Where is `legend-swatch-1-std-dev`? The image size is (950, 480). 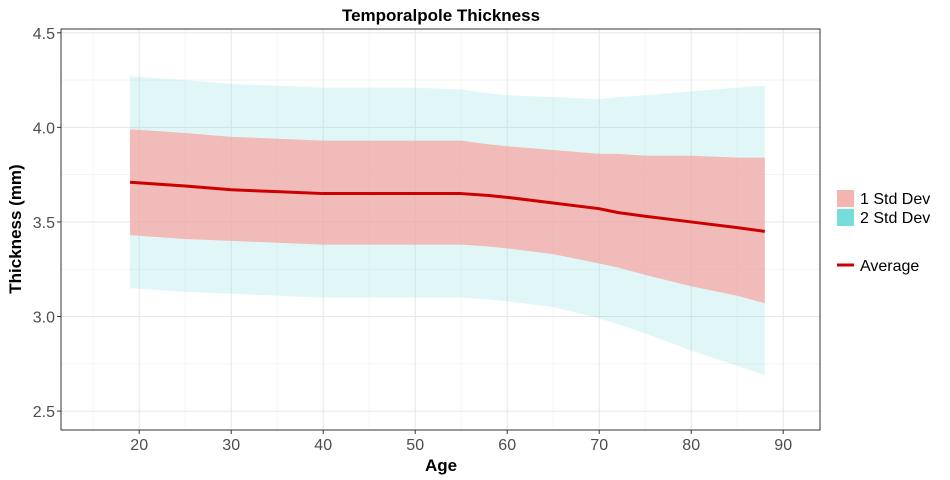
legend-swatch-1-std-dev is located at coordinates (845, 198).